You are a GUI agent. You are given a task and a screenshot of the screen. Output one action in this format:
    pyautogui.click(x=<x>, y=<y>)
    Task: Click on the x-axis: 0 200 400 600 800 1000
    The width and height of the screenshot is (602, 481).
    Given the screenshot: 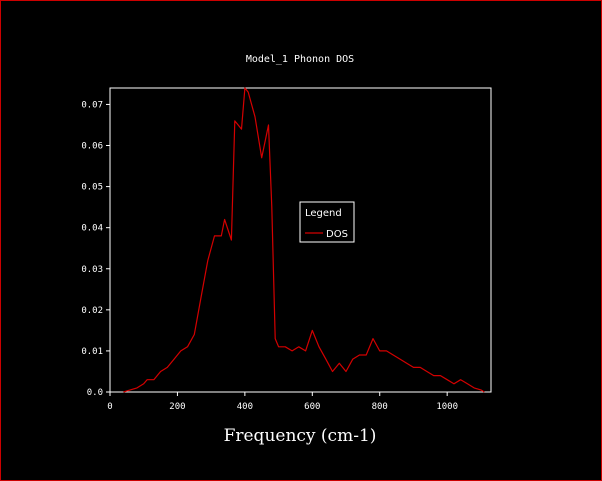 What is the action you would take?
    pyautogui.click(x=282, y=402)
    